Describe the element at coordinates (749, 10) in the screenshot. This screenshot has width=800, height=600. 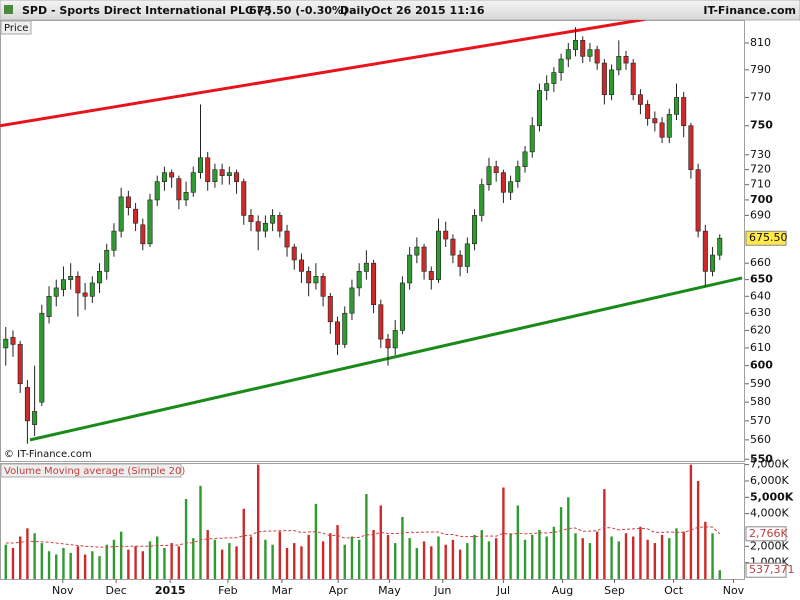
I see `source: IT-Finance.com` at that location.